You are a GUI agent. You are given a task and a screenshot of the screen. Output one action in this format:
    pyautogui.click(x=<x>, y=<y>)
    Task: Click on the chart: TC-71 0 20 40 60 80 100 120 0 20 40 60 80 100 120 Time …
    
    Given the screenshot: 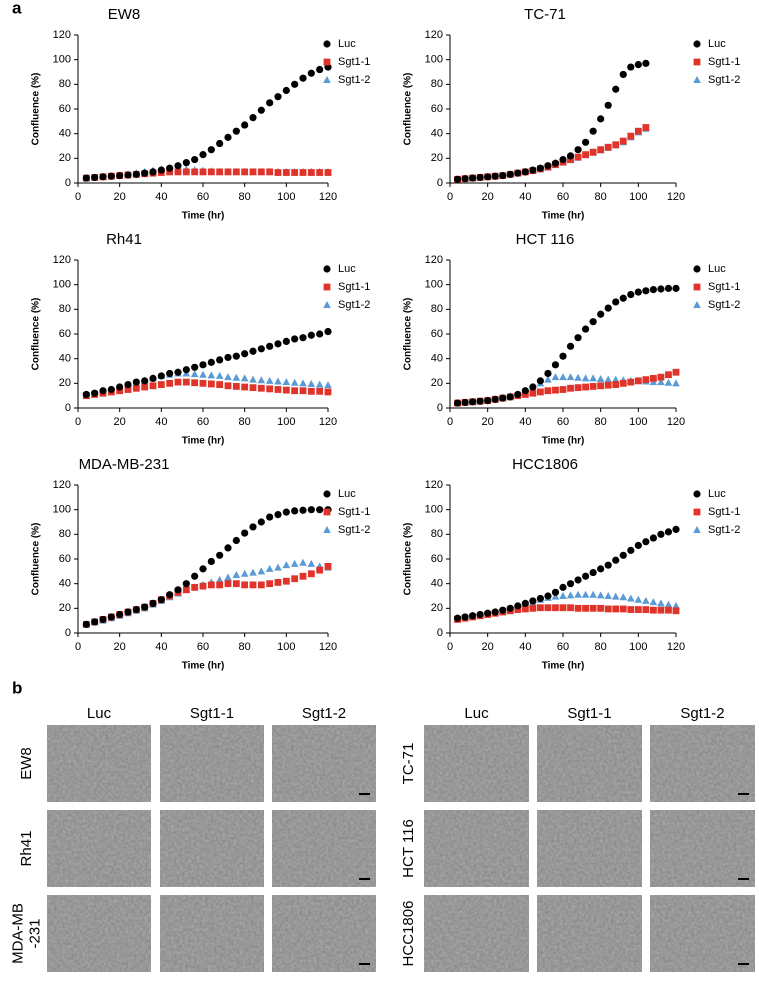 What is the action you would take?
    pyautogui.click(x=572, y=114)
    